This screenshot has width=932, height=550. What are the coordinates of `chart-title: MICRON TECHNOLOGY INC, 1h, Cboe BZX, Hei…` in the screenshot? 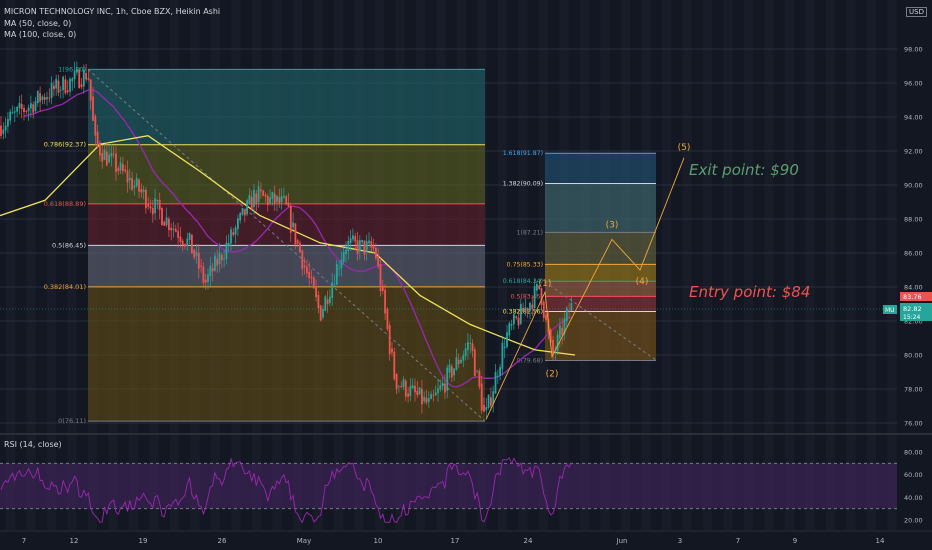 It's located at (112, 11).